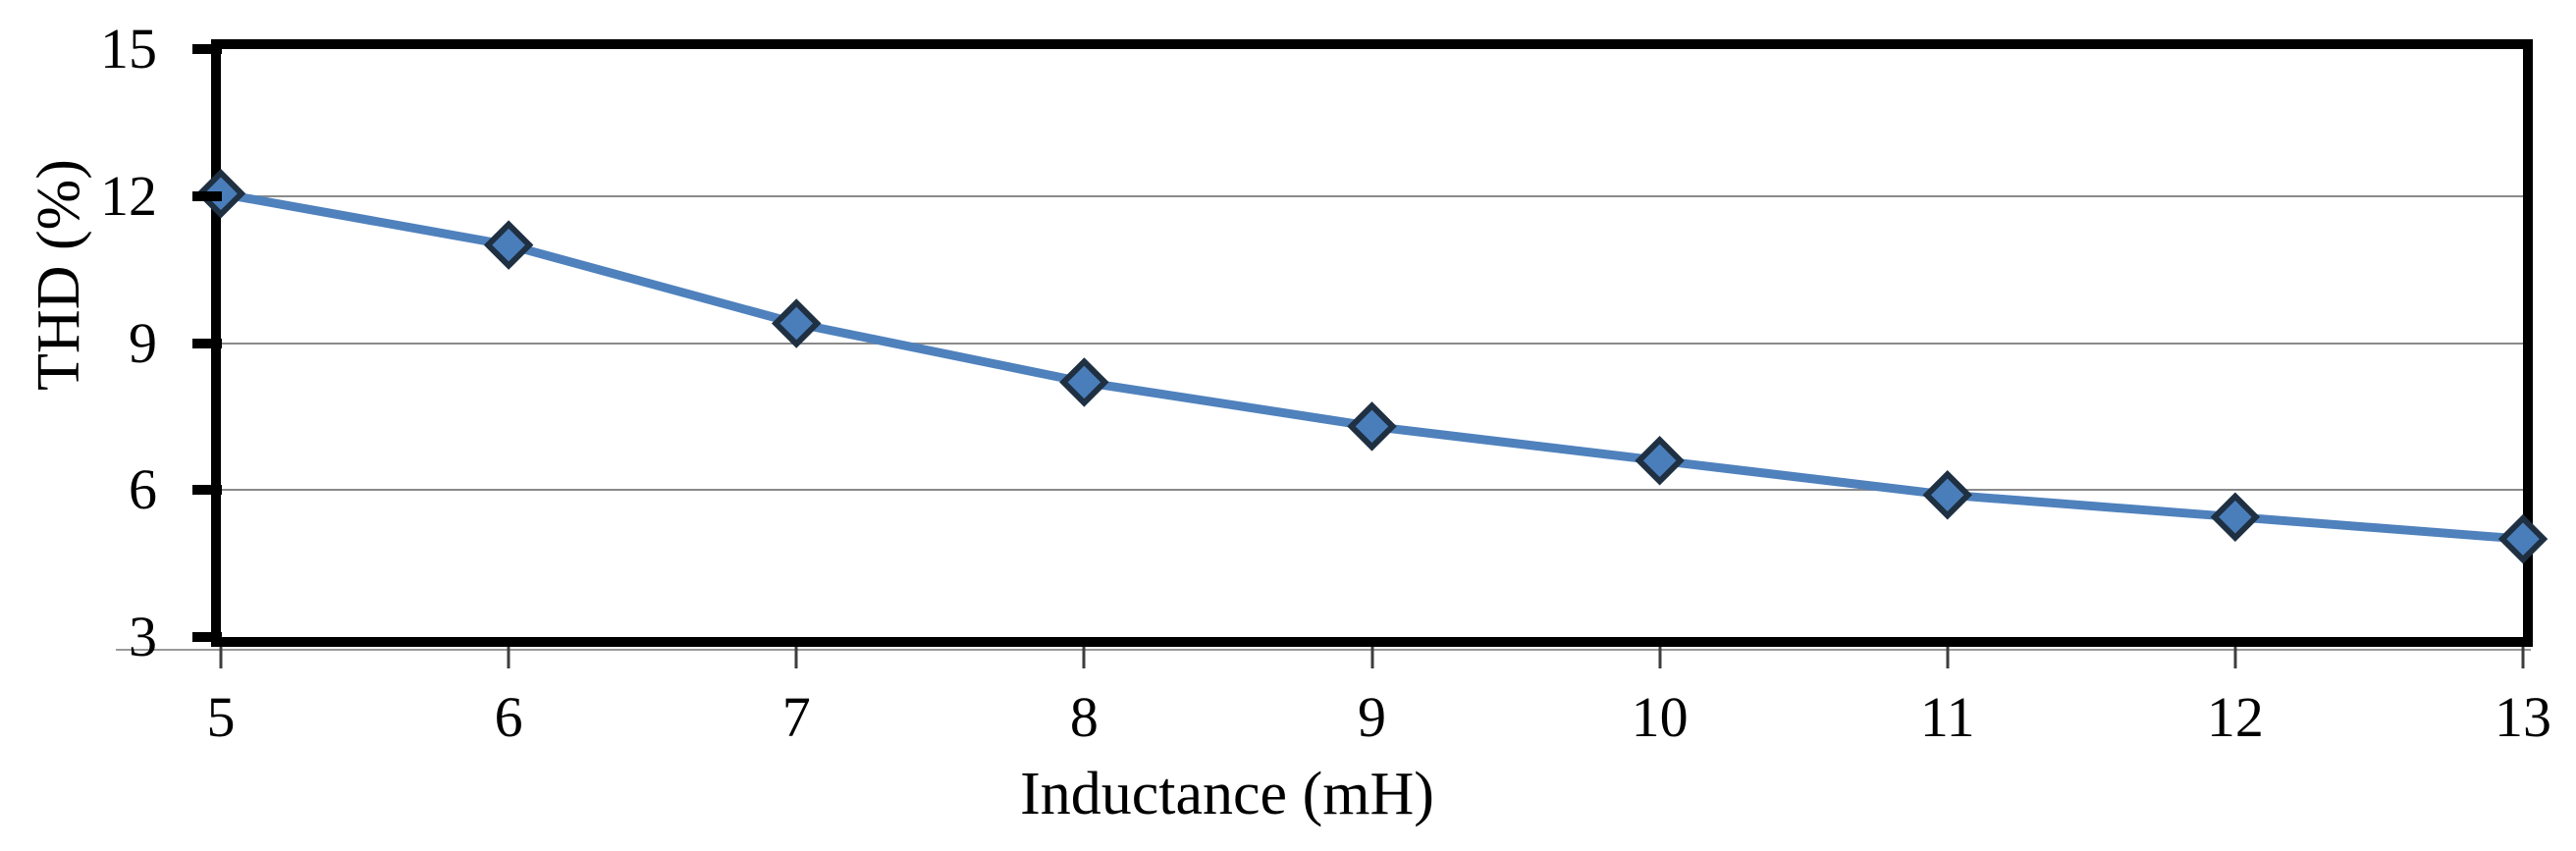  What do you see at coordinates (796, 717) in the screenshot?
I see `x-tick-label: 7` at bounding box center [796, 717].